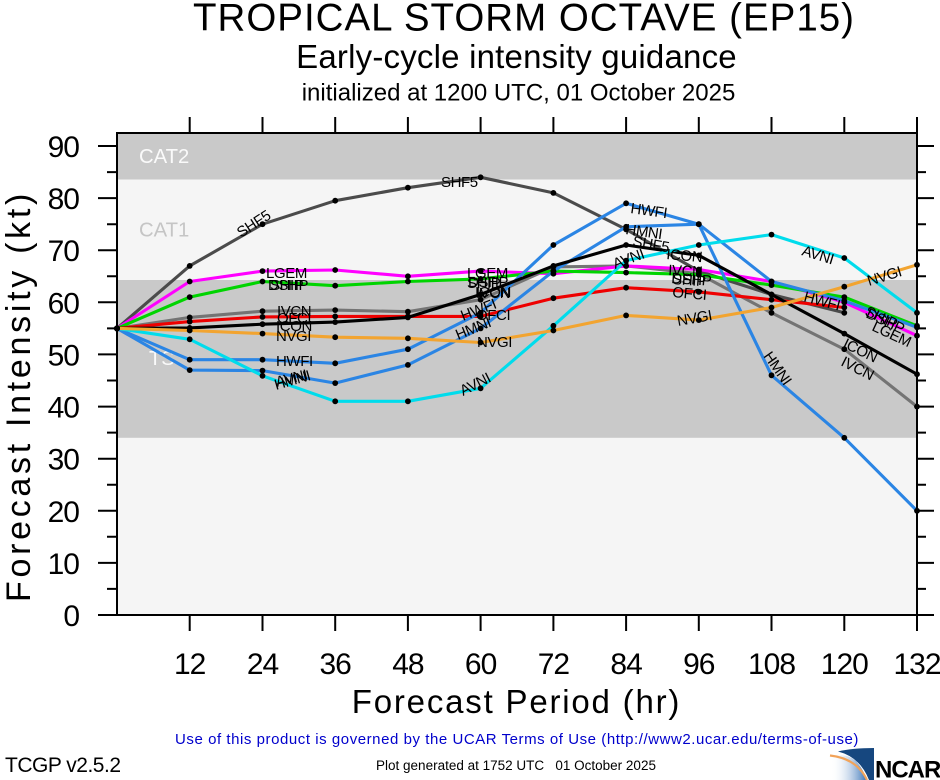 The height and width of the screenshot is (780, 940). Describe the element at coordinates (916, 664) in the screenshot. I see `svg-text: 132` at that location.